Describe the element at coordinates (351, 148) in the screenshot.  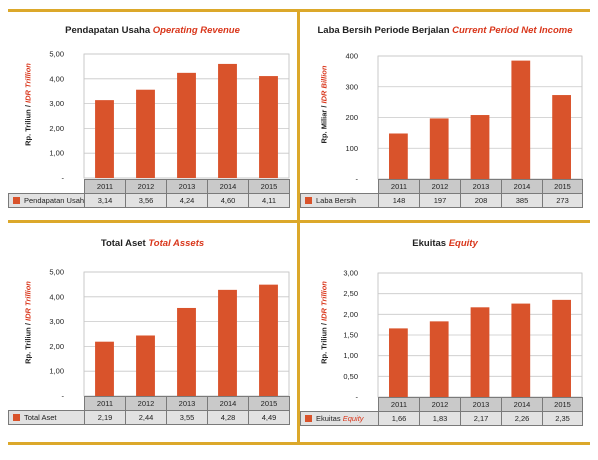
I see `y-tick-label: 100` at that location.